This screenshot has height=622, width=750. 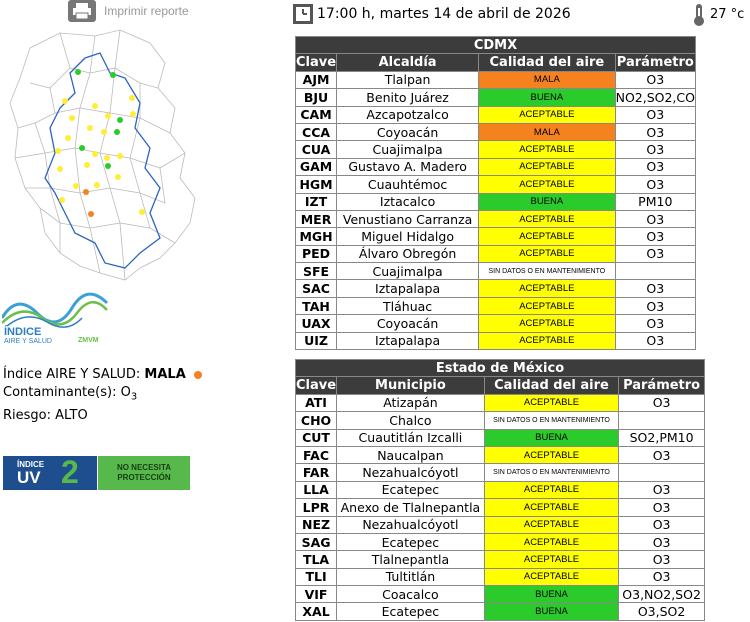 I want to click on table-row: MGH Miguel Hidalgo ACEPTABLE O3, so click(x=495, y=236).